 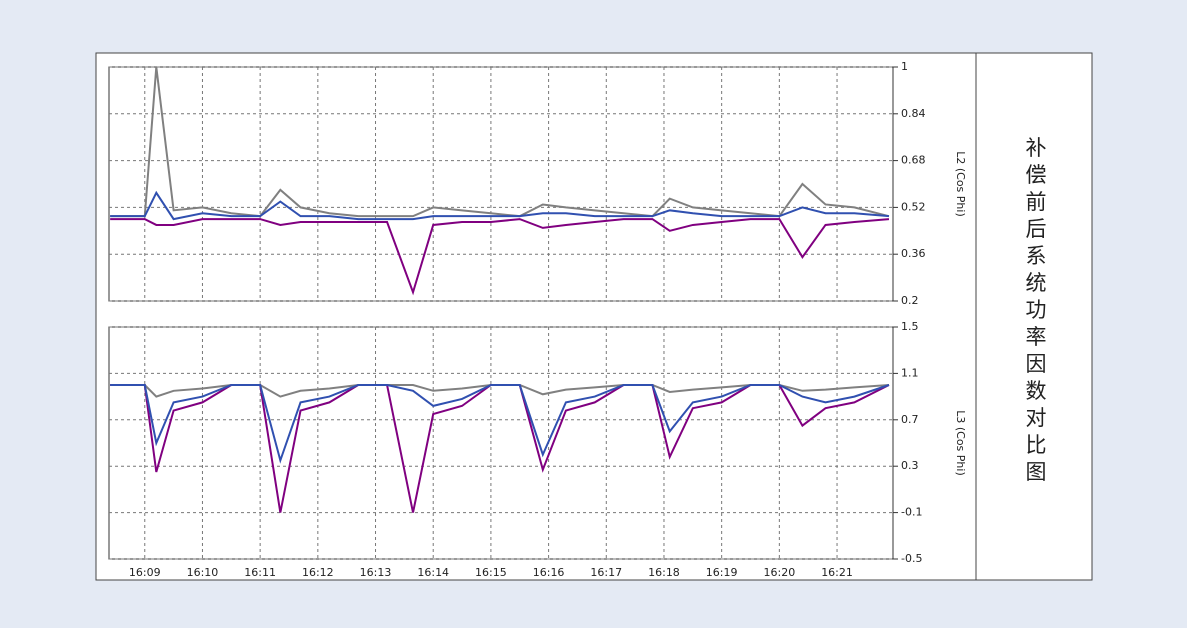 What do you see at coordinates (913, 206) in the screenshot?
I see `y-tick-label: 0.52` at bounding box center [913, 206].